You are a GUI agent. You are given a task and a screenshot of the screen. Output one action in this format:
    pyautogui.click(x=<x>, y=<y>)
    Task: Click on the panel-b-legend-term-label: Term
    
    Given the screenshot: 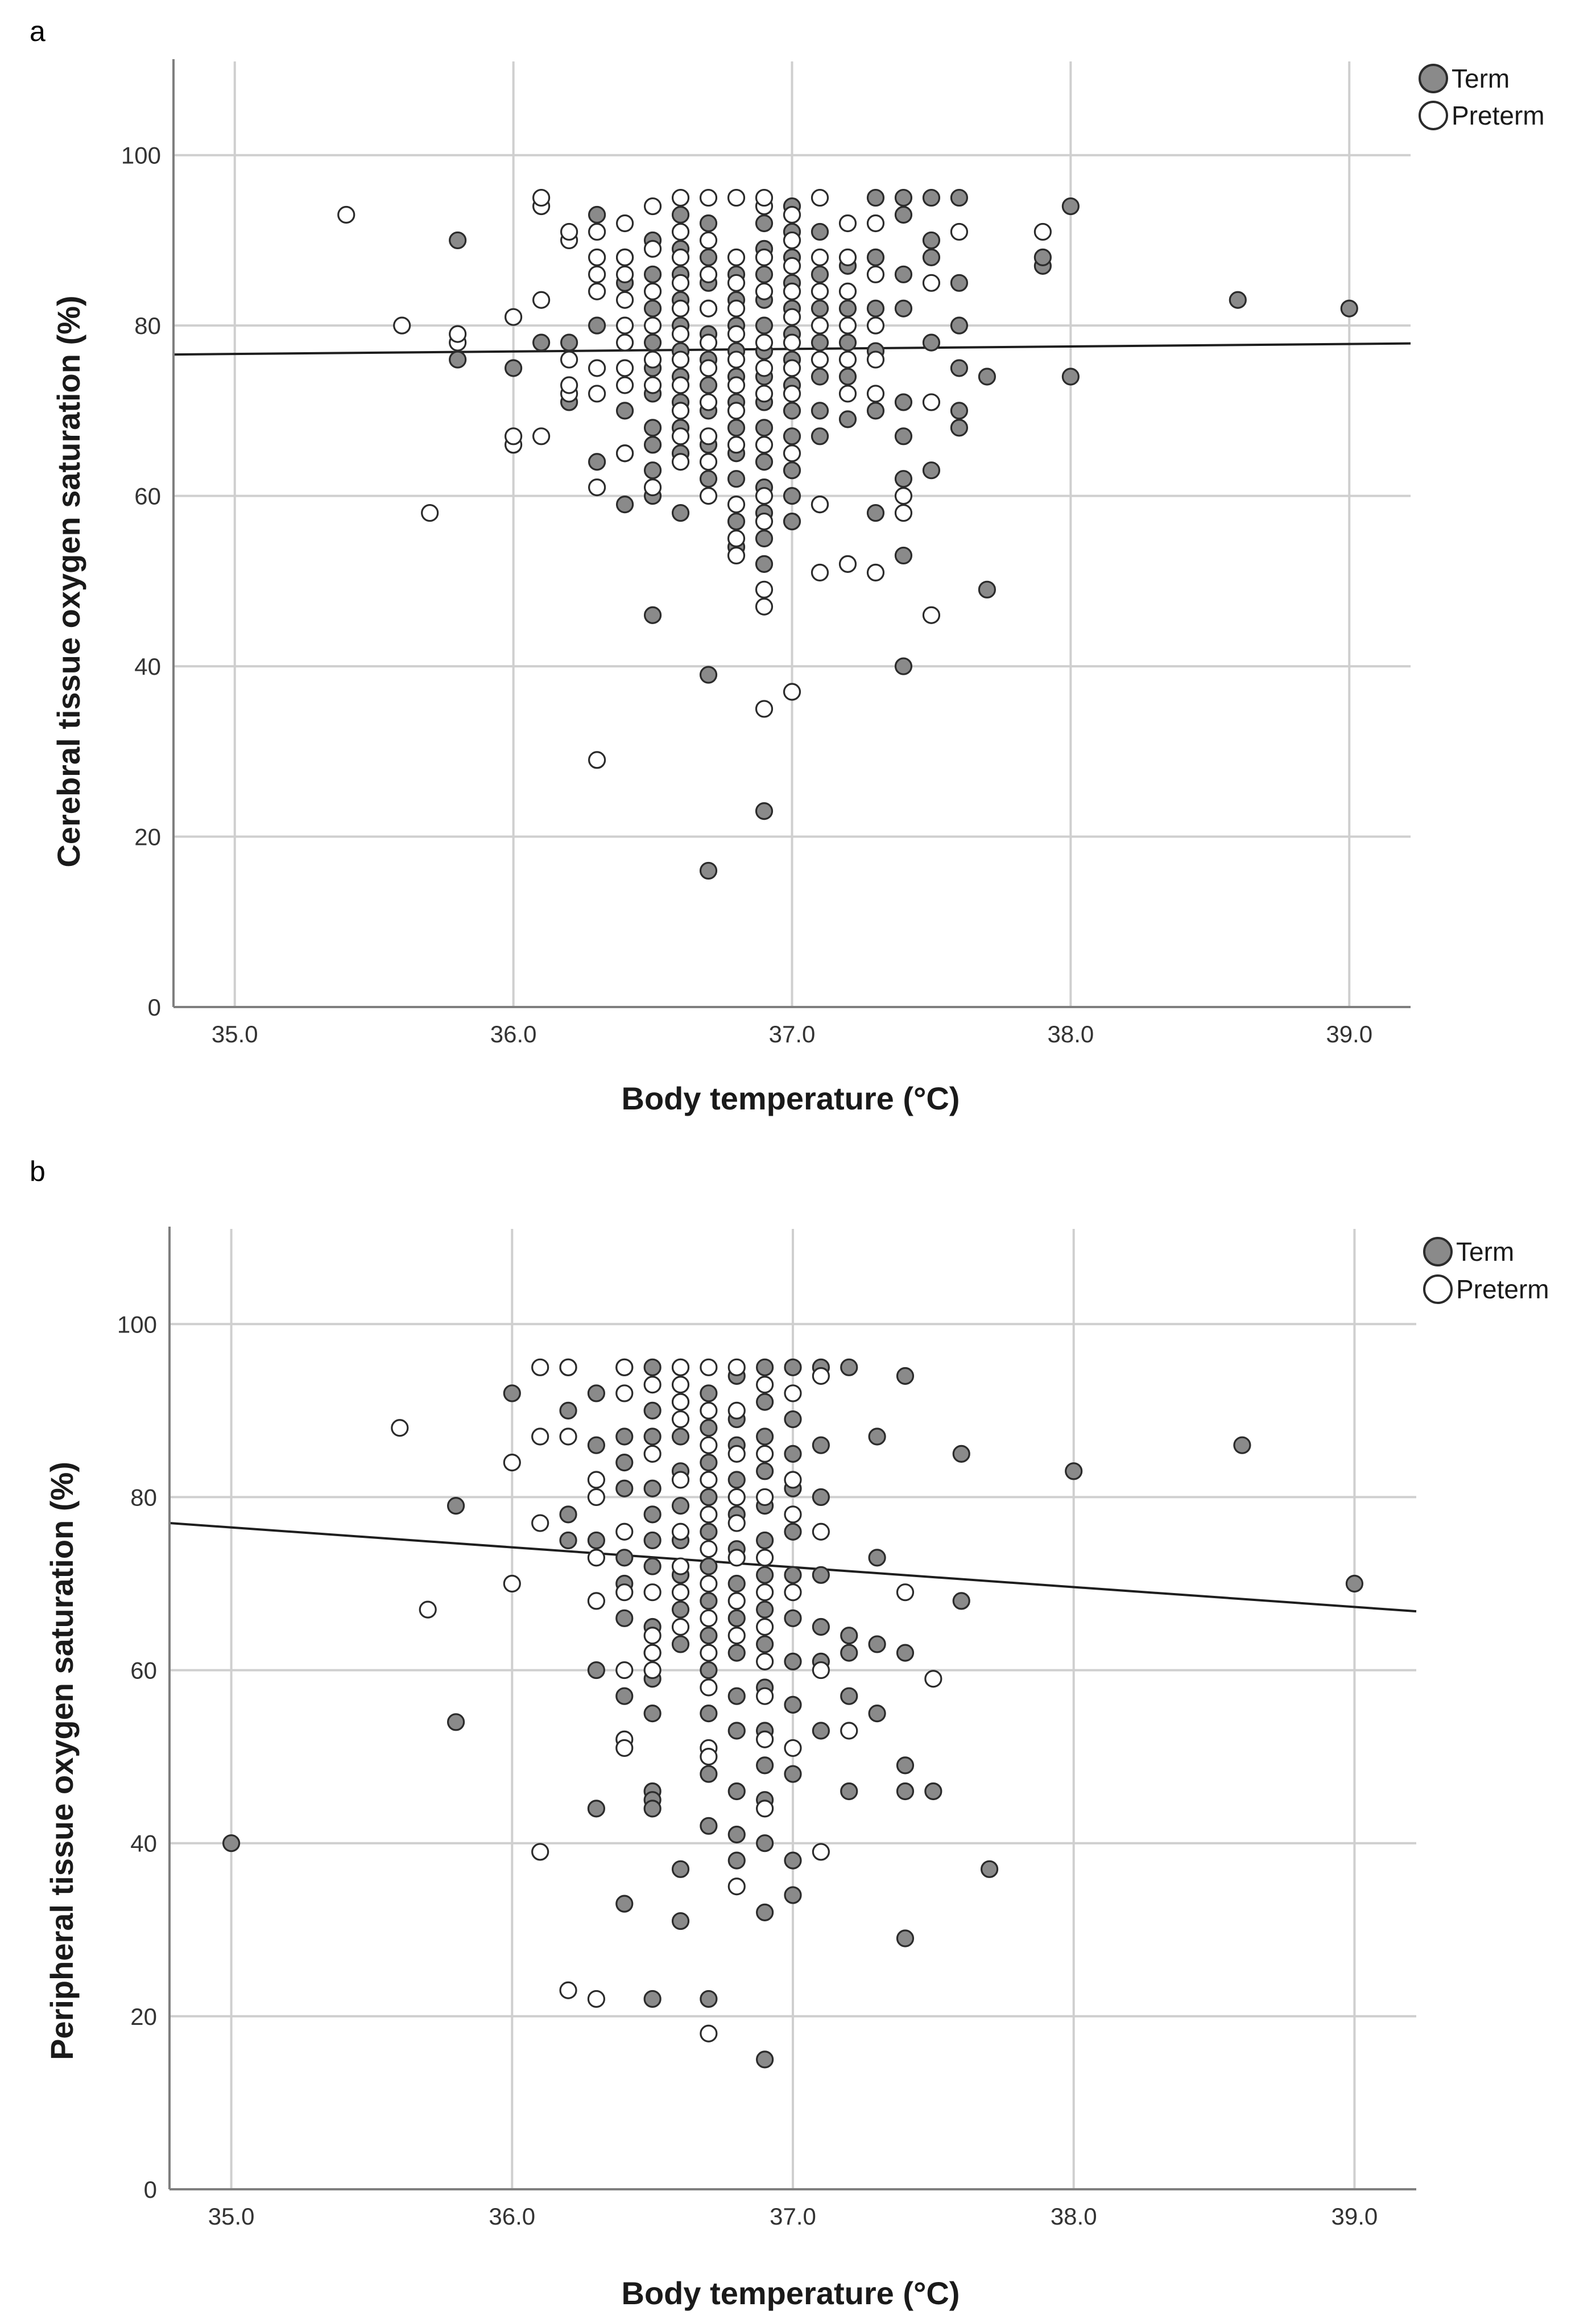 What is the action you would take?
    pyautogui.click(x=1485, y=1252)
    